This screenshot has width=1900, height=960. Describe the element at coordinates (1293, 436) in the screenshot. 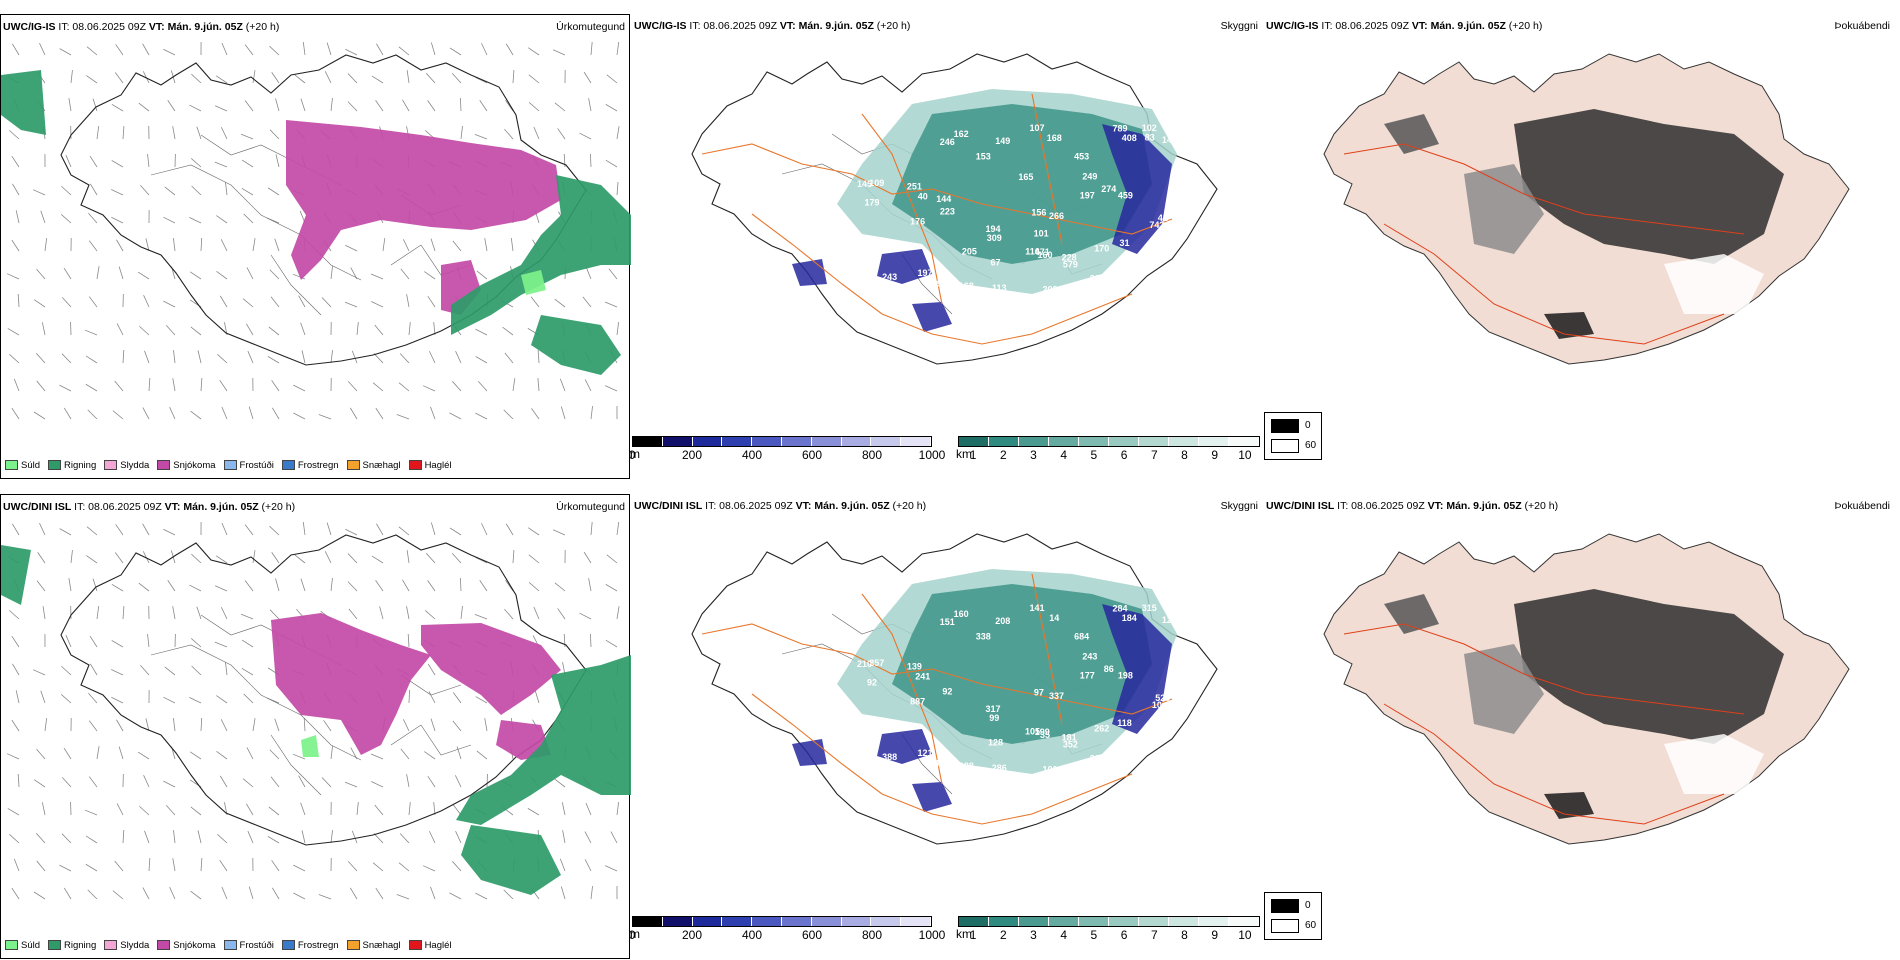

I see `fog-legend-top: 0 60` at that location.